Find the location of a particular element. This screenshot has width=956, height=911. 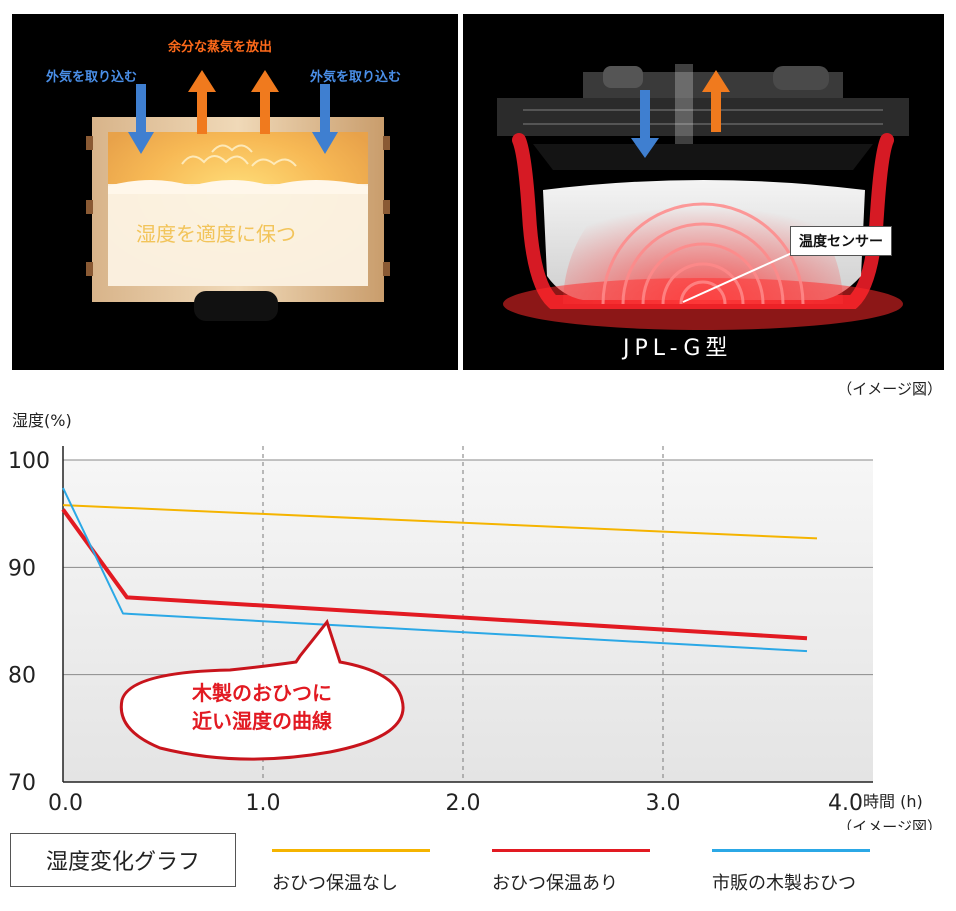

intake-arrow is located at coordinates (645, 124).